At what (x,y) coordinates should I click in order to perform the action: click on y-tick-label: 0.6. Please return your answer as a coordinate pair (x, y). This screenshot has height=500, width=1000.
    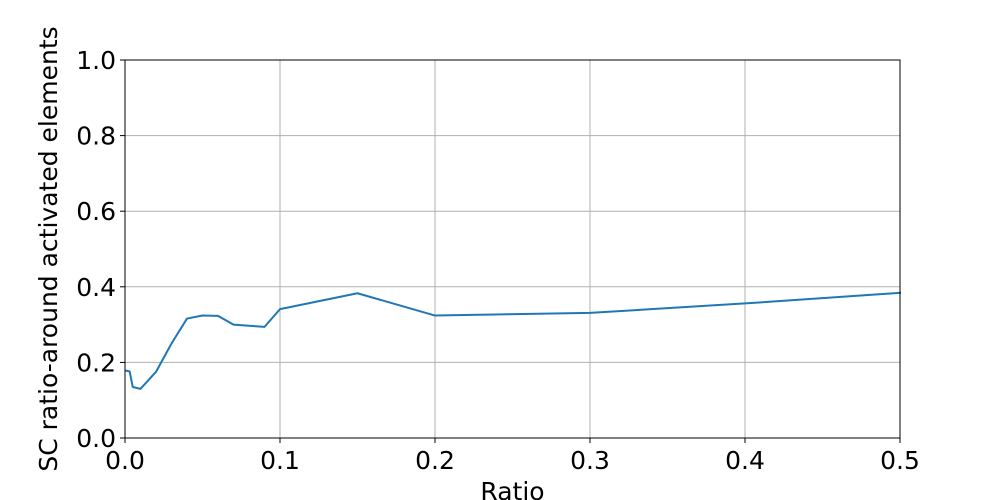
    Looking at the image, I should click on (96, 211).